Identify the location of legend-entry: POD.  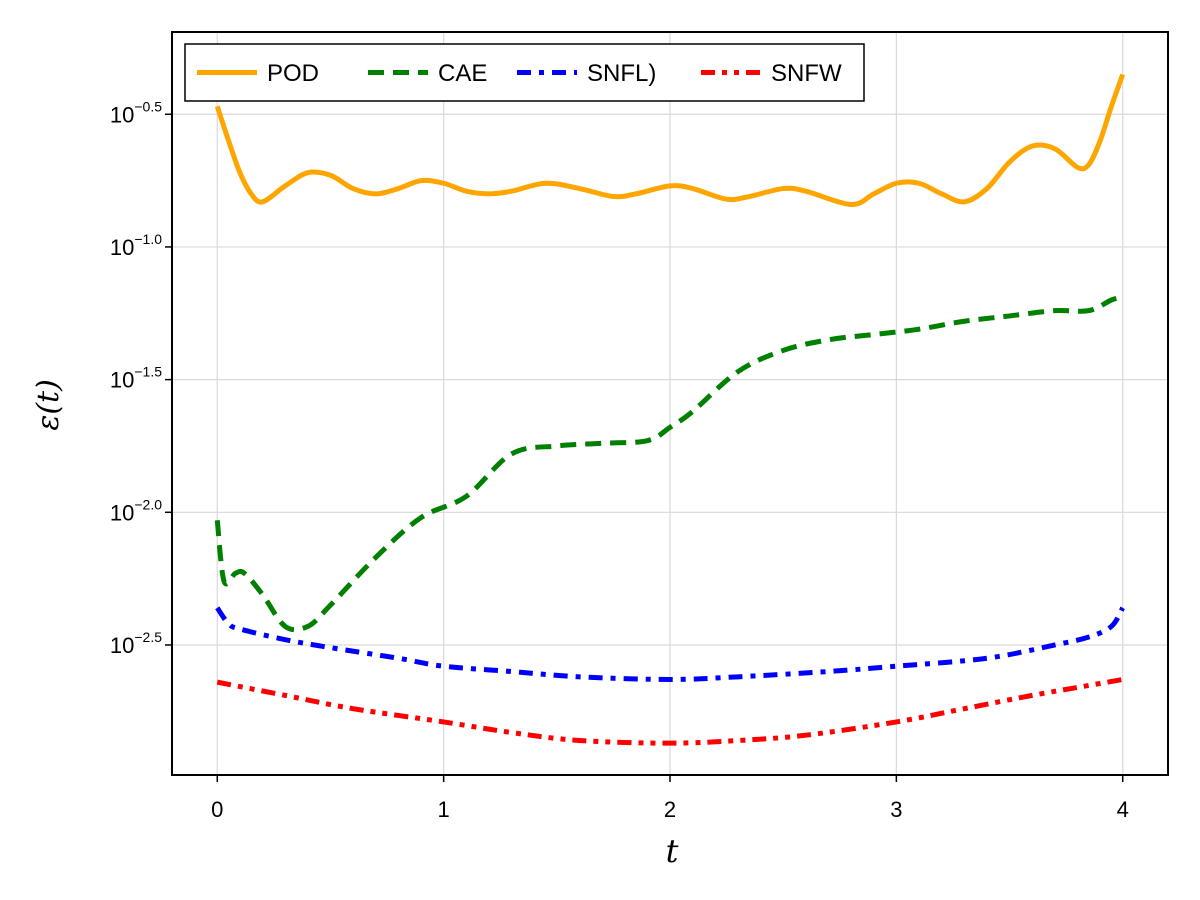
(258, 73).